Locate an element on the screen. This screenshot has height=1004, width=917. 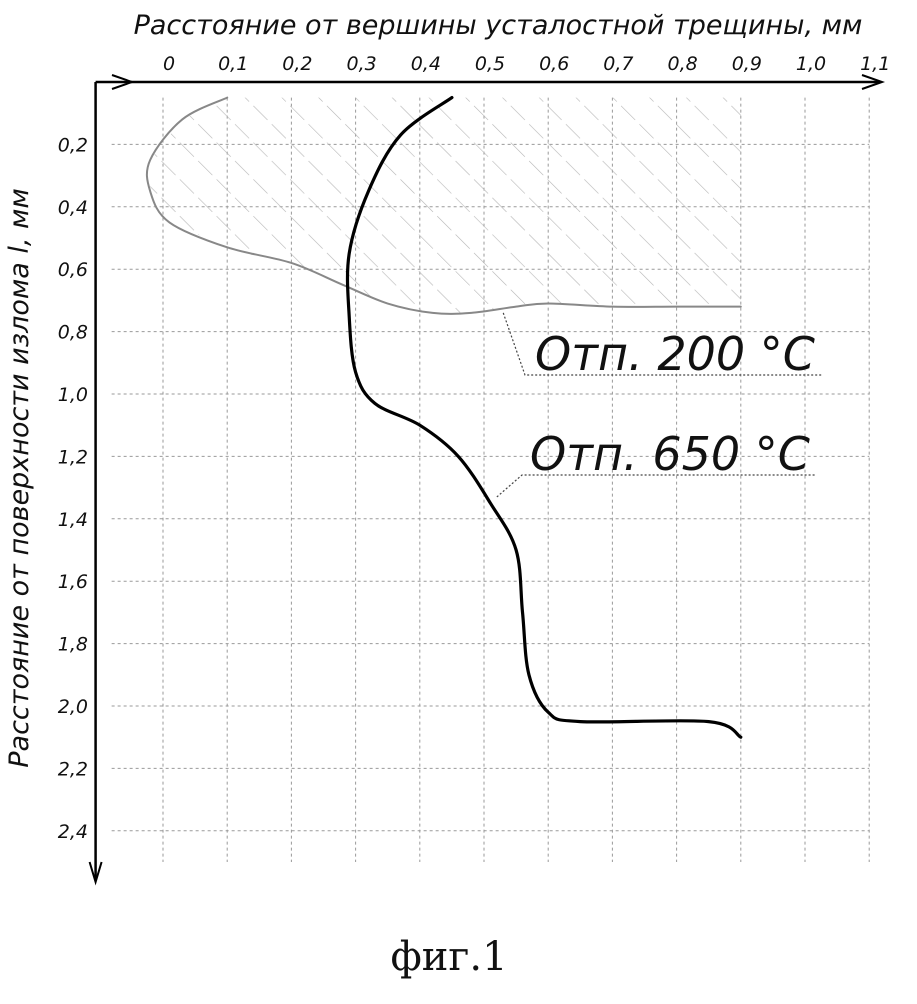
x-tick-label: 0 is located at coordinates (169, 64).